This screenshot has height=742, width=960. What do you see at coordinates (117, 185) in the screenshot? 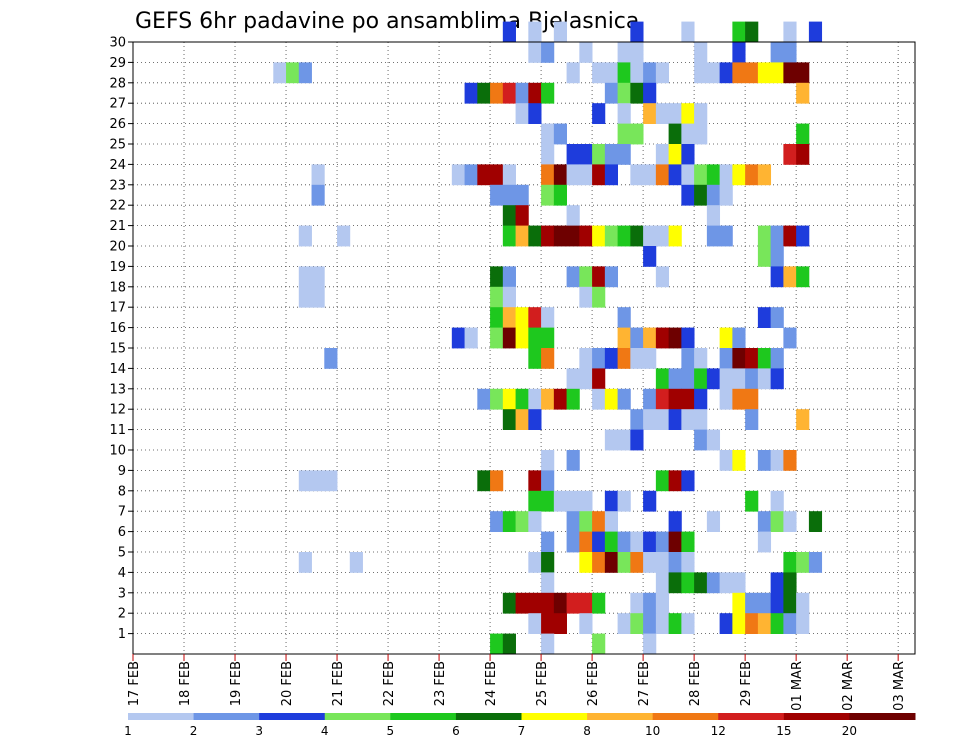
I see `y-tick-label: 23` at bounding box center [117, 185].